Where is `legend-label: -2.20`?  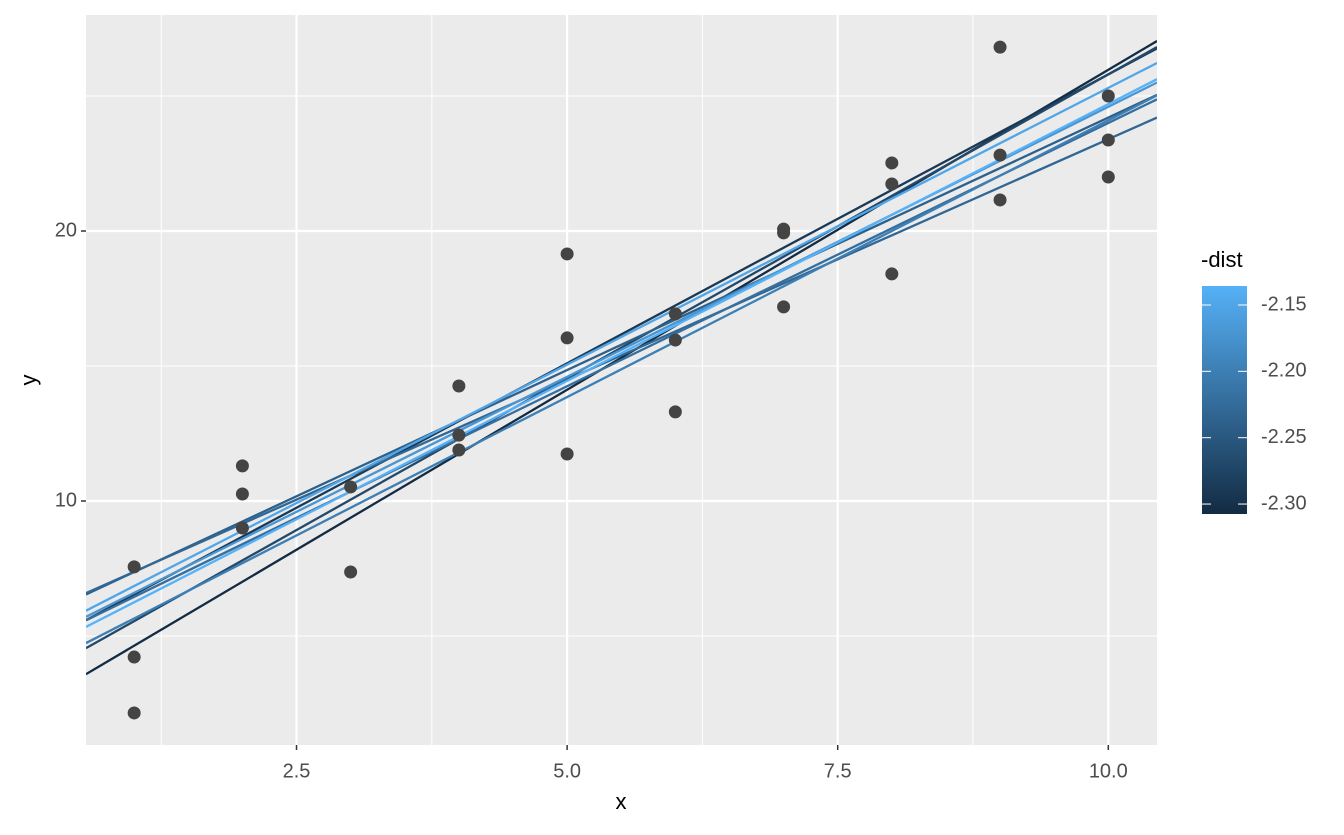
legend-label: -2.20 is located at coordinates (1284, 371).